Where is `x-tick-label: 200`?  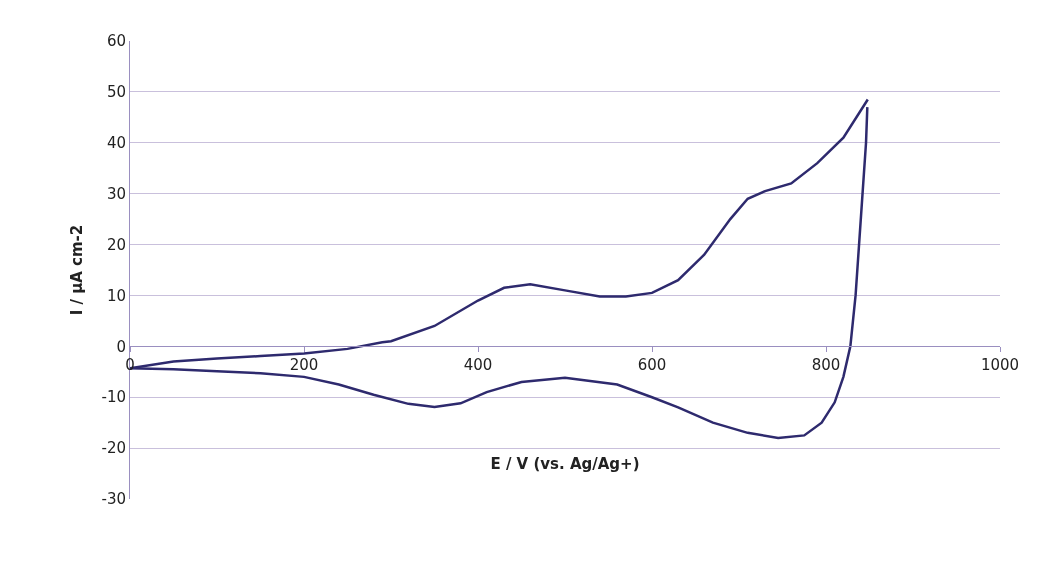 x-tick-label: 200 is located at coordinates (304, 365).